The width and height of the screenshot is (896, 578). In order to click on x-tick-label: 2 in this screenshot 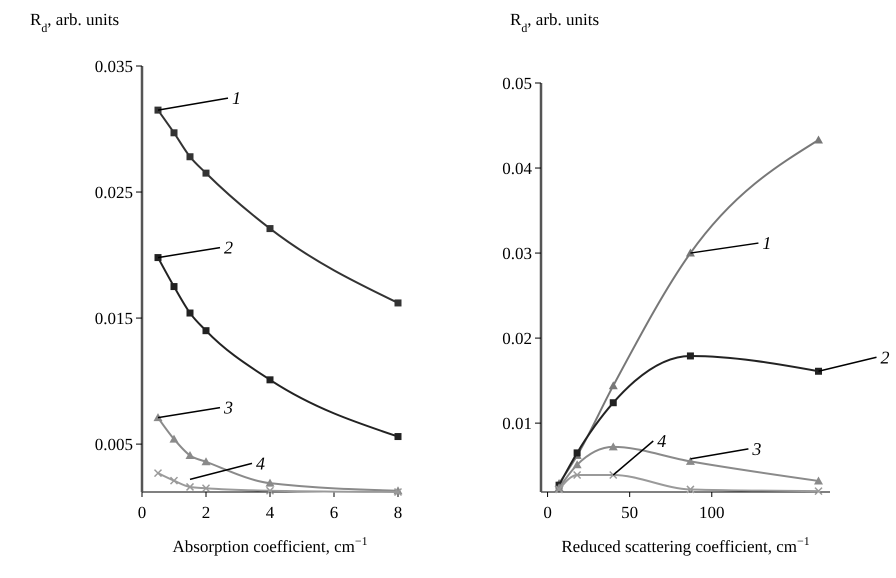, I will do `click(206, 512)`.